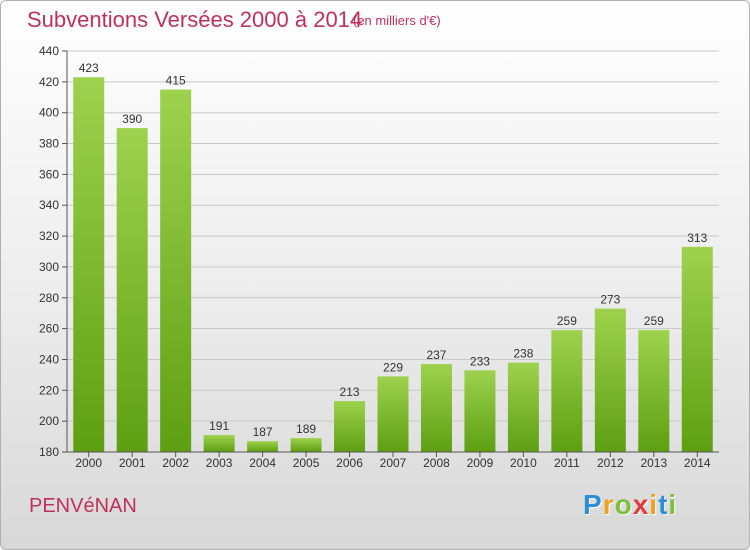 Image resolution: width=750 pixels, height=550 pixels. Describe the element at coordinates (263, 432) in the screenshot. I see `bar-value-label: 187` at that location.